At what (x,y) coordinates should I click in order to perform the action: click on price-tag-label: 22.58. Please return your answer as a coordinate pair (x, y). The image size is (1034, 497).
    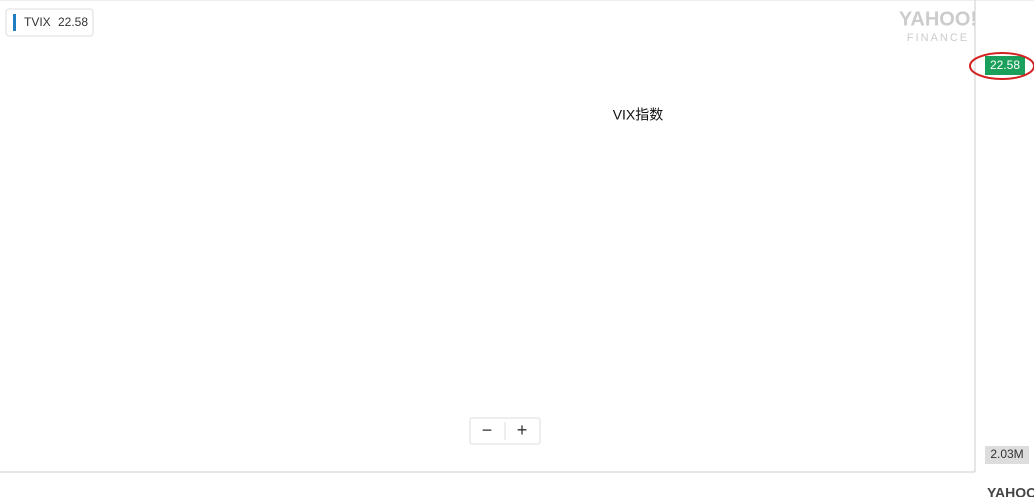
    Looking at the image, I should click on (1005, 65).